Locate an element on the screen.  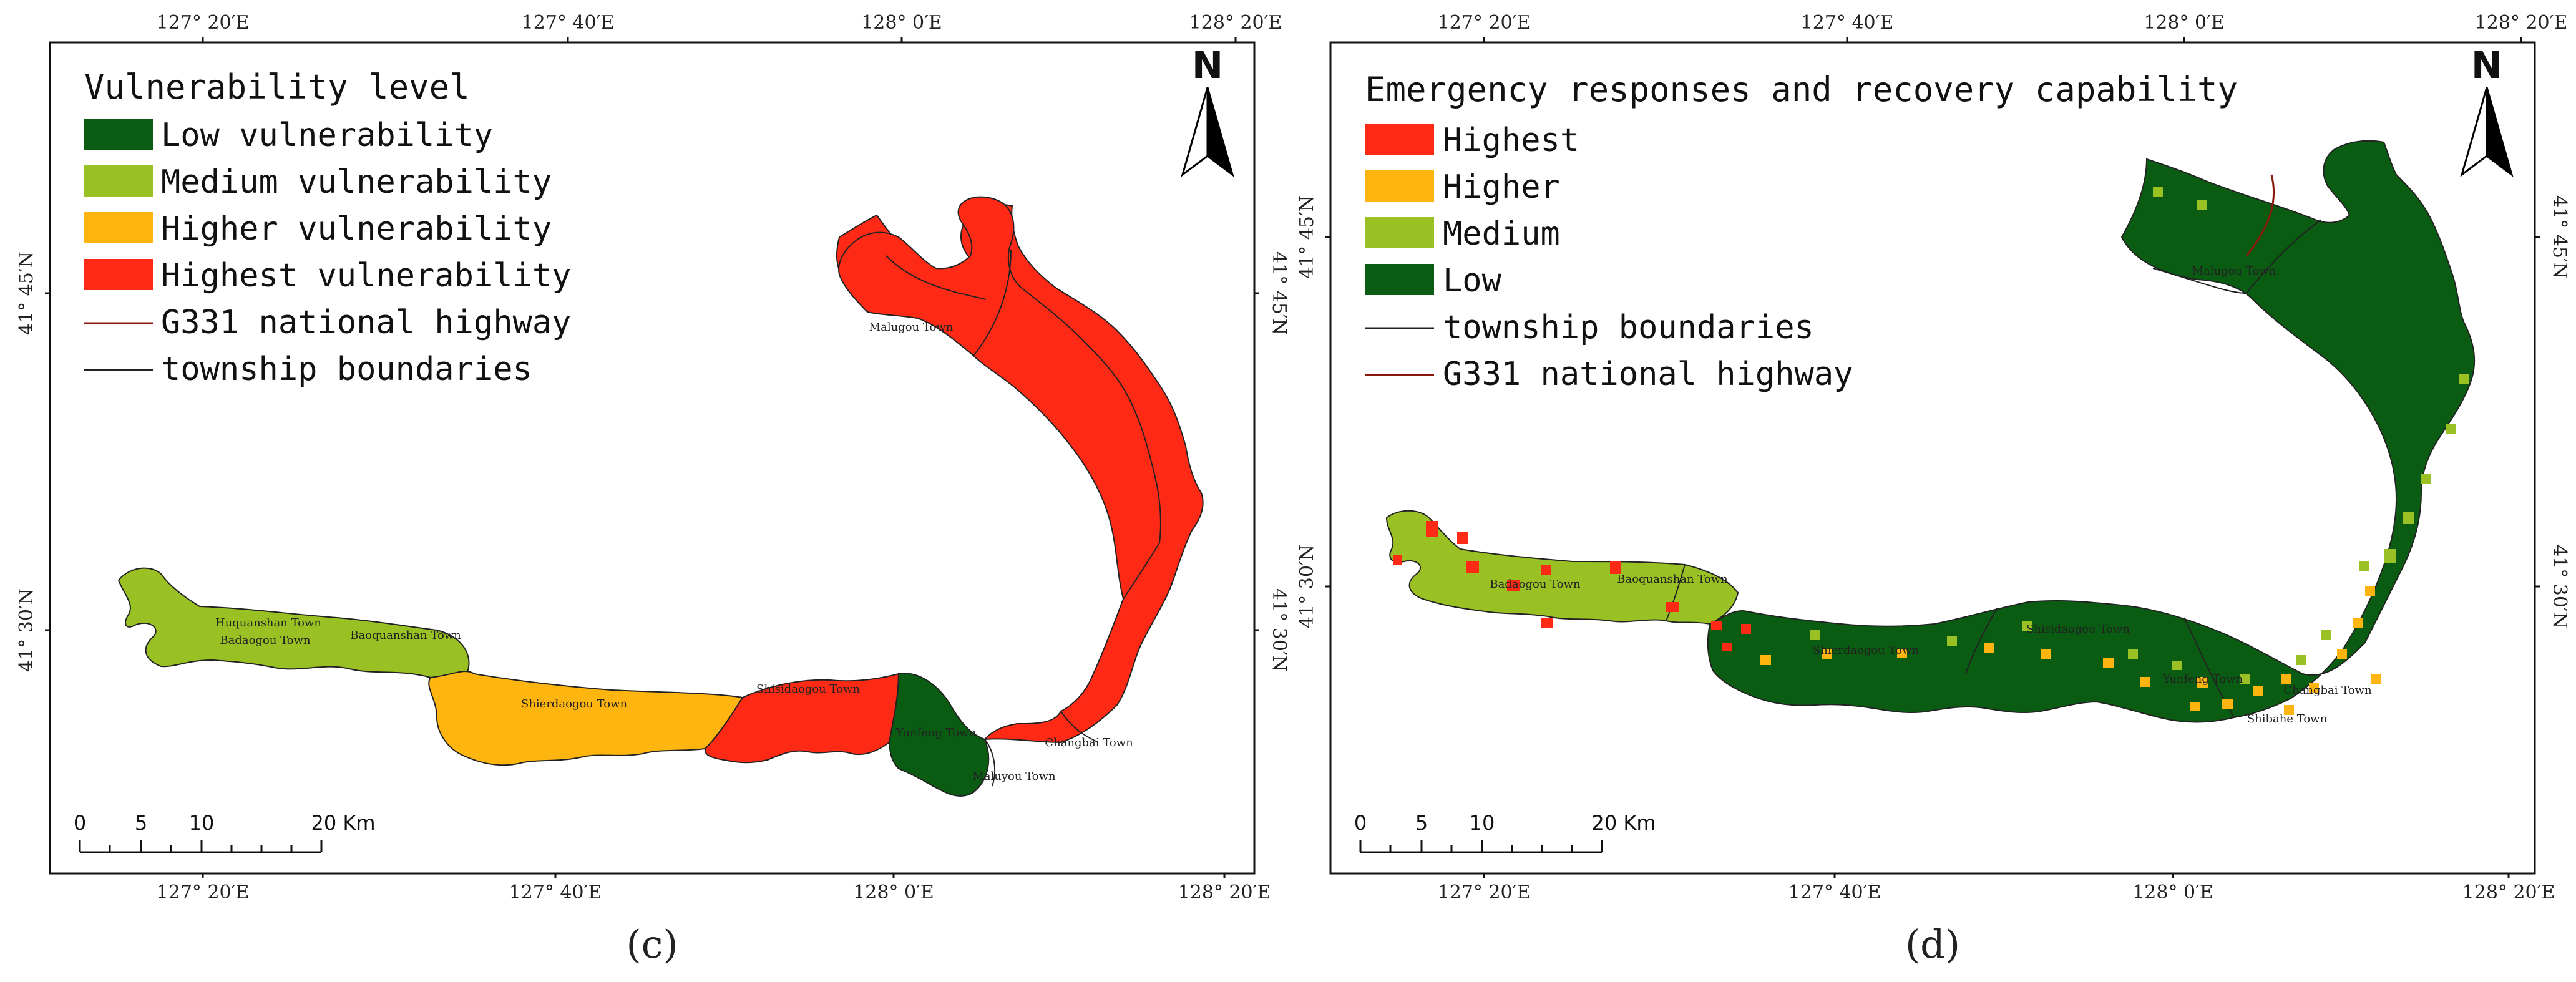
town-label: Huquanshan Town is located at coordinates (268, 623).